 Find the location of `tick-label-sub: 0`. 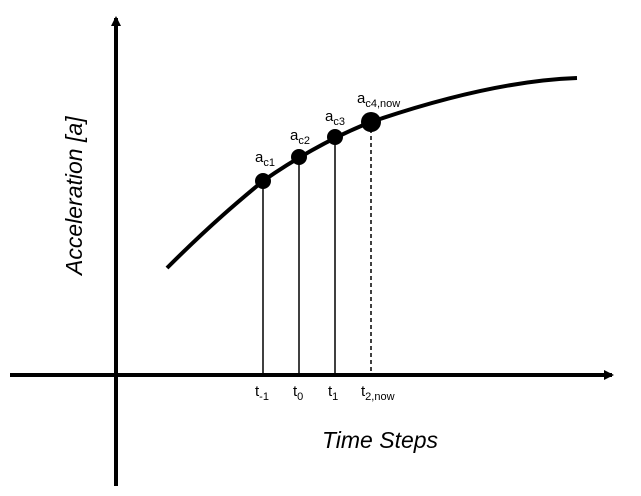

tick-label-sub: 0 is located at coordinates (300, 397).